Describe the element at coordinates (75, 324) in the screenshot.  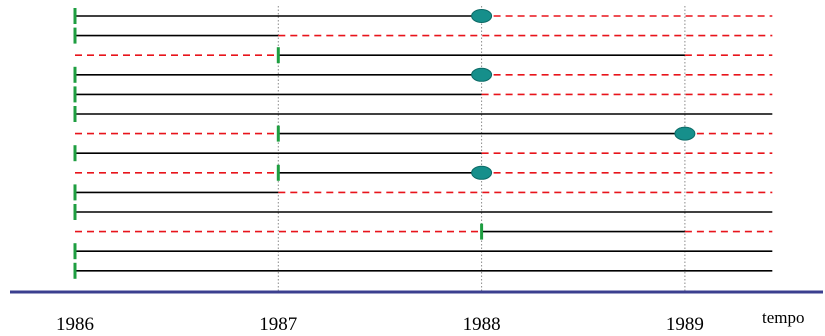
I see `tick-label-1986: 1986` at that location.